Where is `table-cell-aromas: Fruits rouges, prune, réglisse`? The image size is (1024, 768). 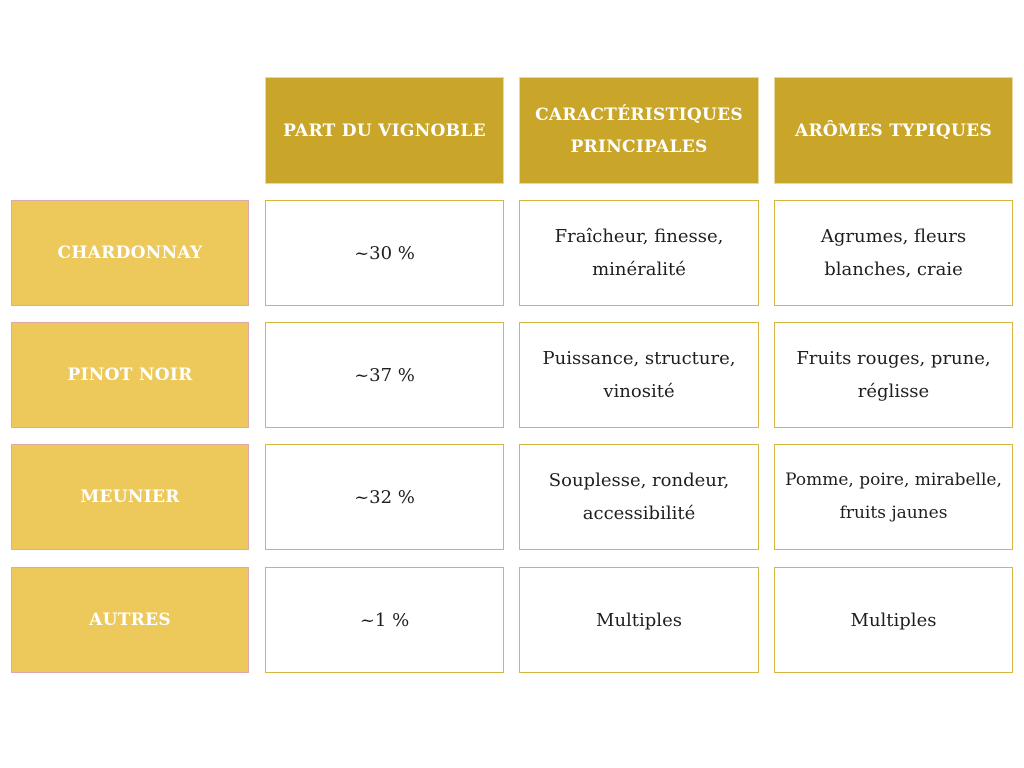 table-cell-aromas: Fruits rouges, prune, réglisse is located at coordinates (893, 375).